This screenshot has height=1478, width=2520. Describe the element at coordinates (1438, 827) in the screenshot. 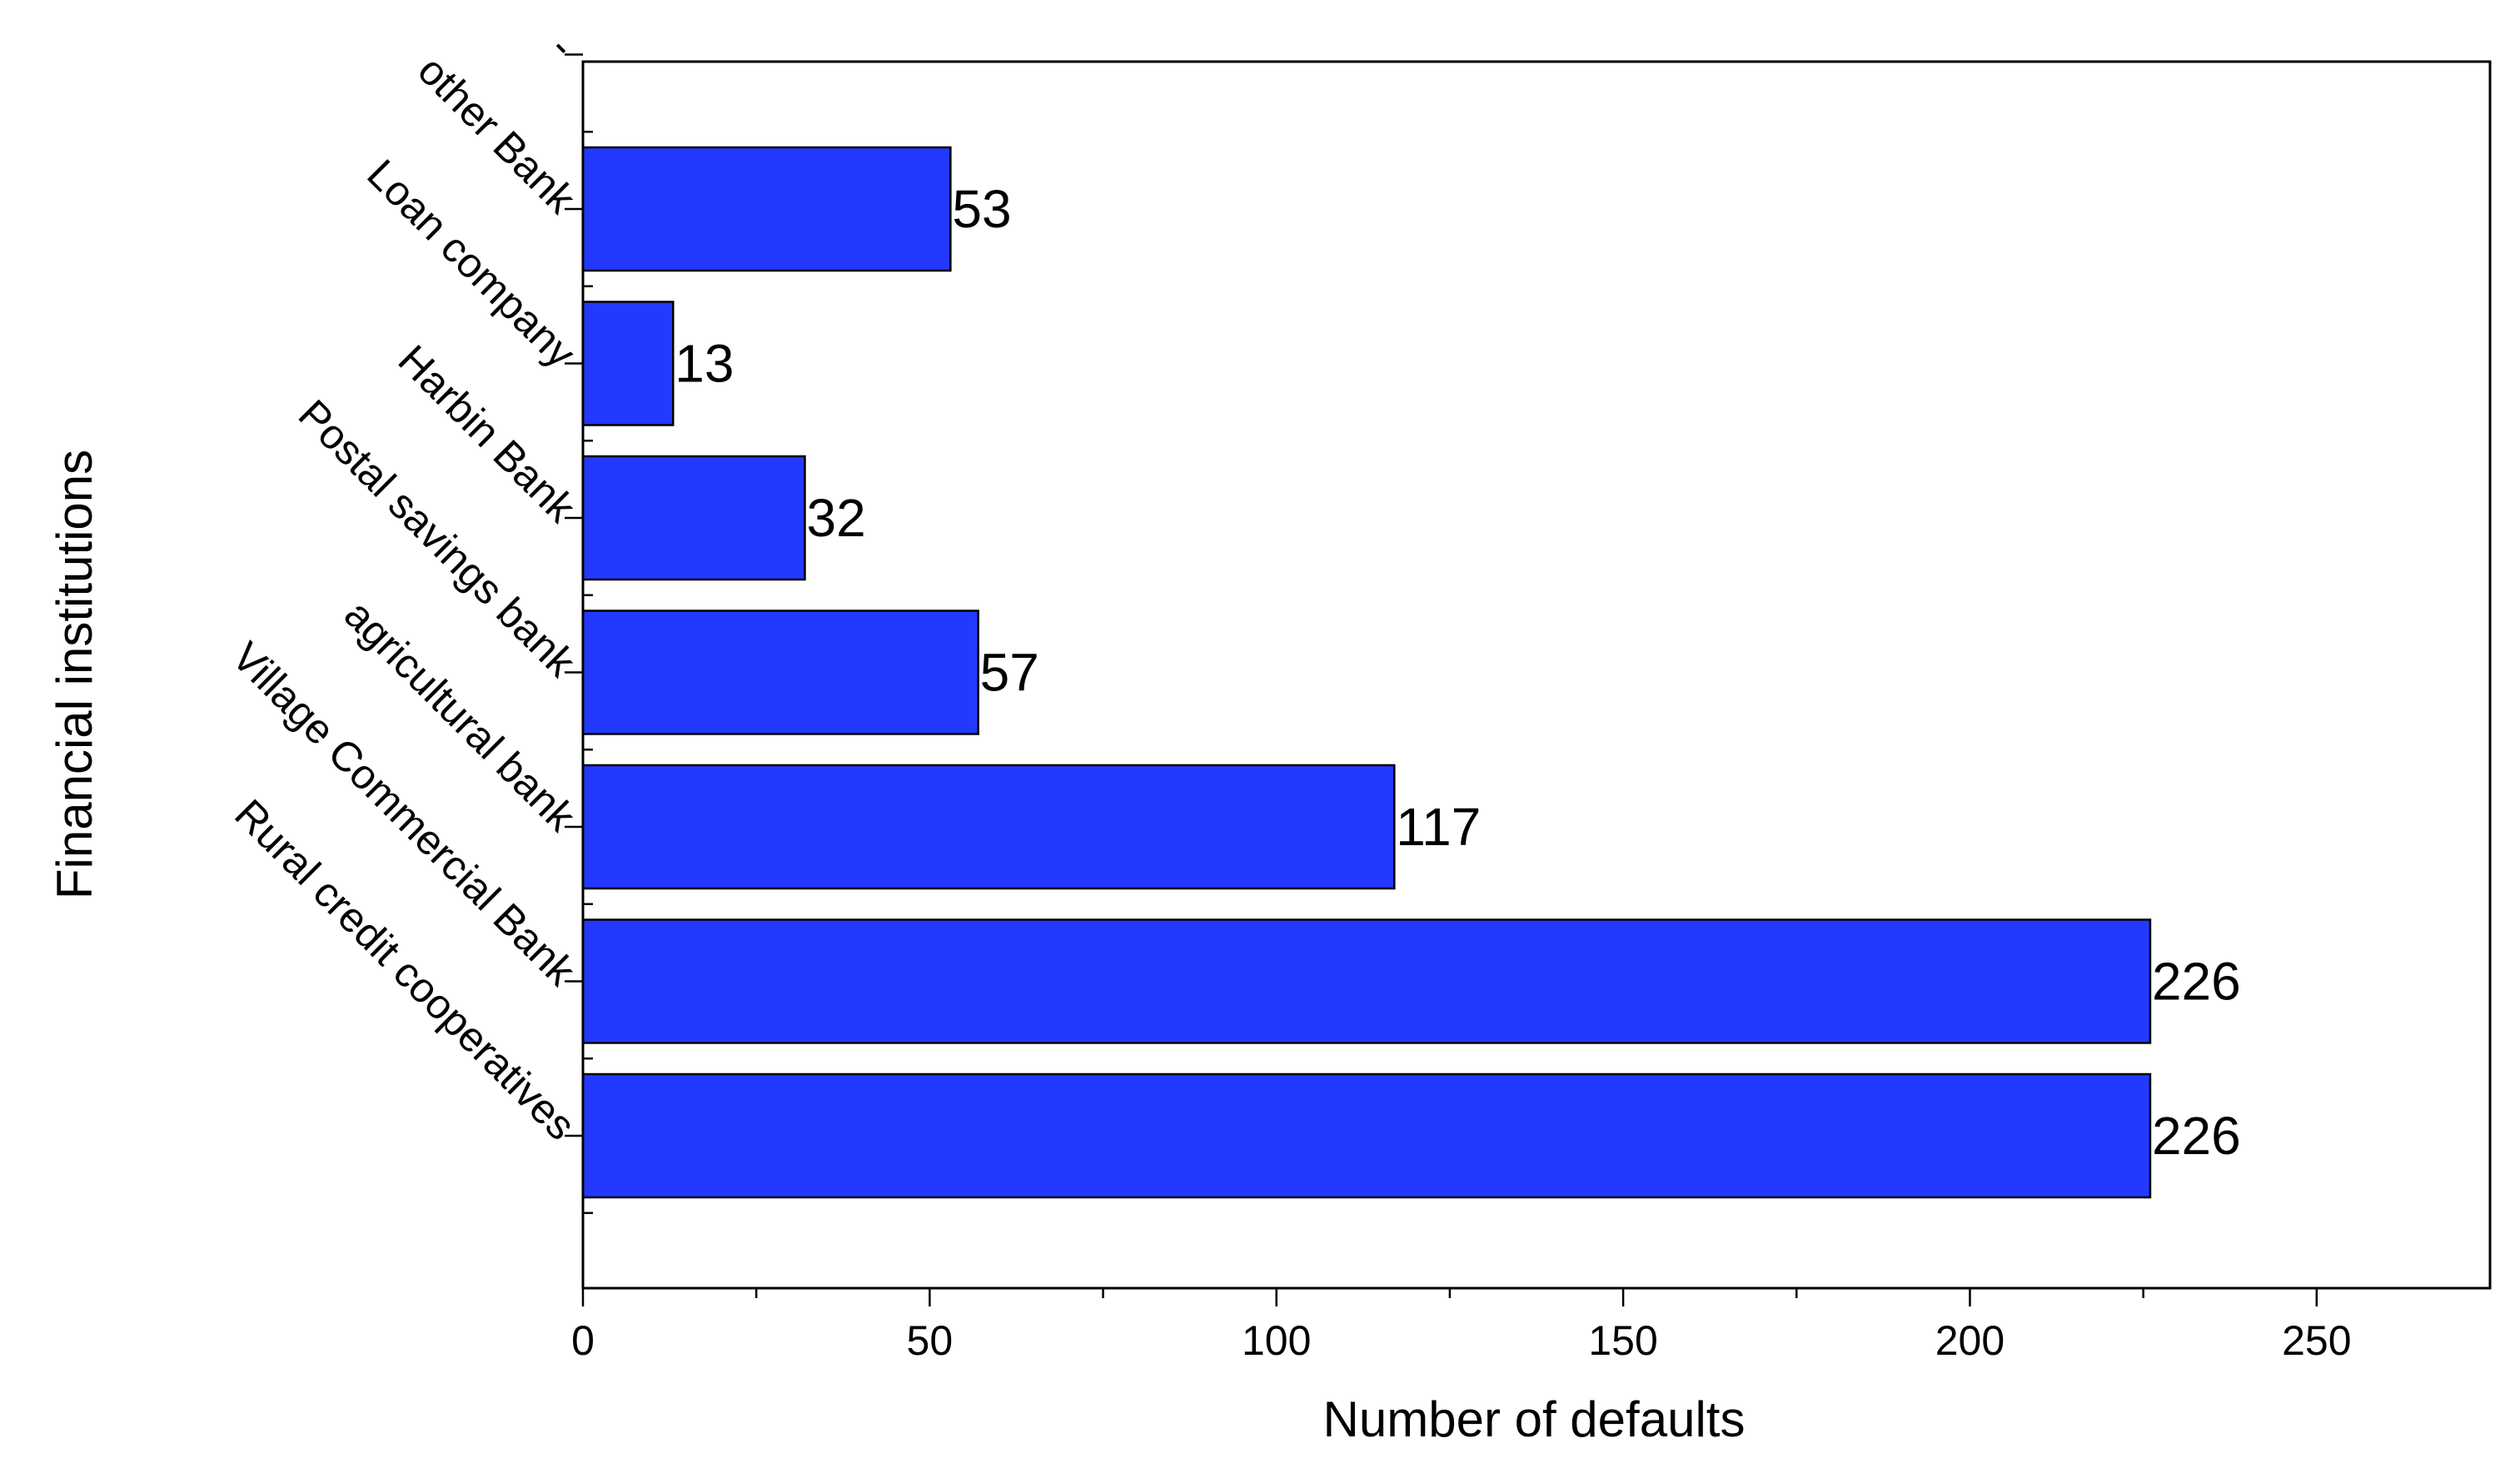

I see `value-label-2: 117` at that location.